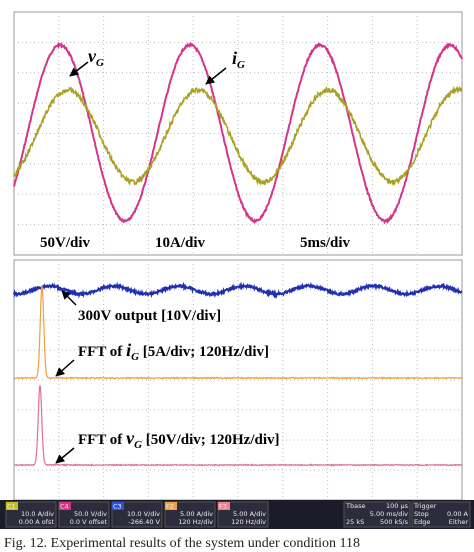 This screenshot has height=552, width=474. Describe the element at coordinates (238, 426) in the screenshot. I see `fft-v` at that location.